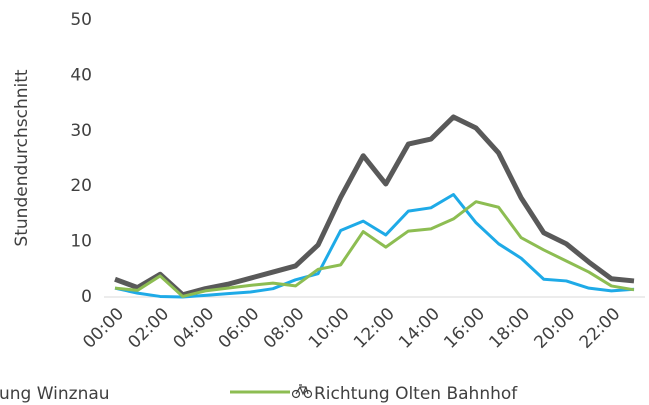 Image resolution: width=649 pixels, height=405 pixels. Describe the element at coordinates (81, 186) in the screenshot. I see `y-tick-label: 20` at that location.